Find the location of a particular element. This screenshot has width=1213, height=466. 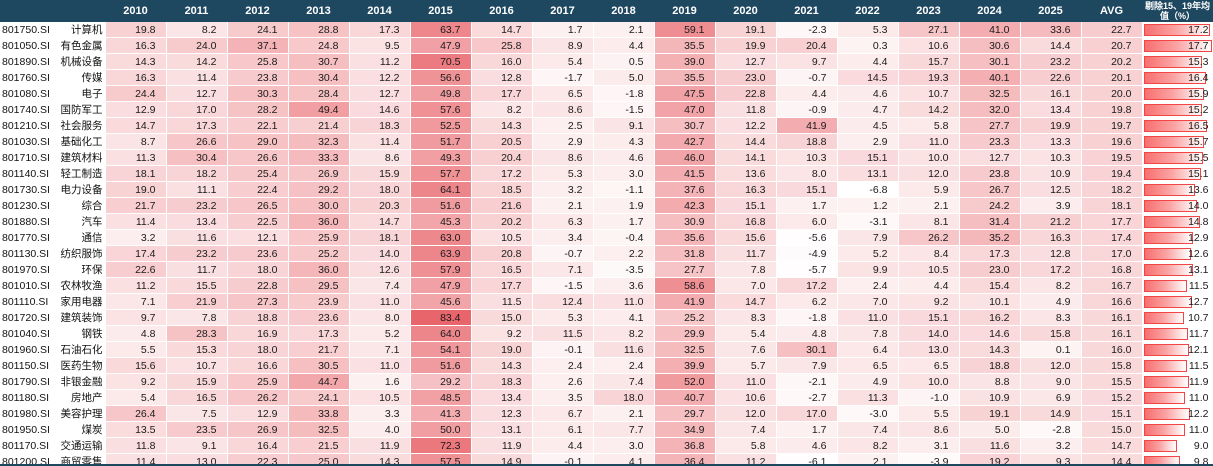

value-cell-2022: 2.1 is located at coordinates (868, 458).